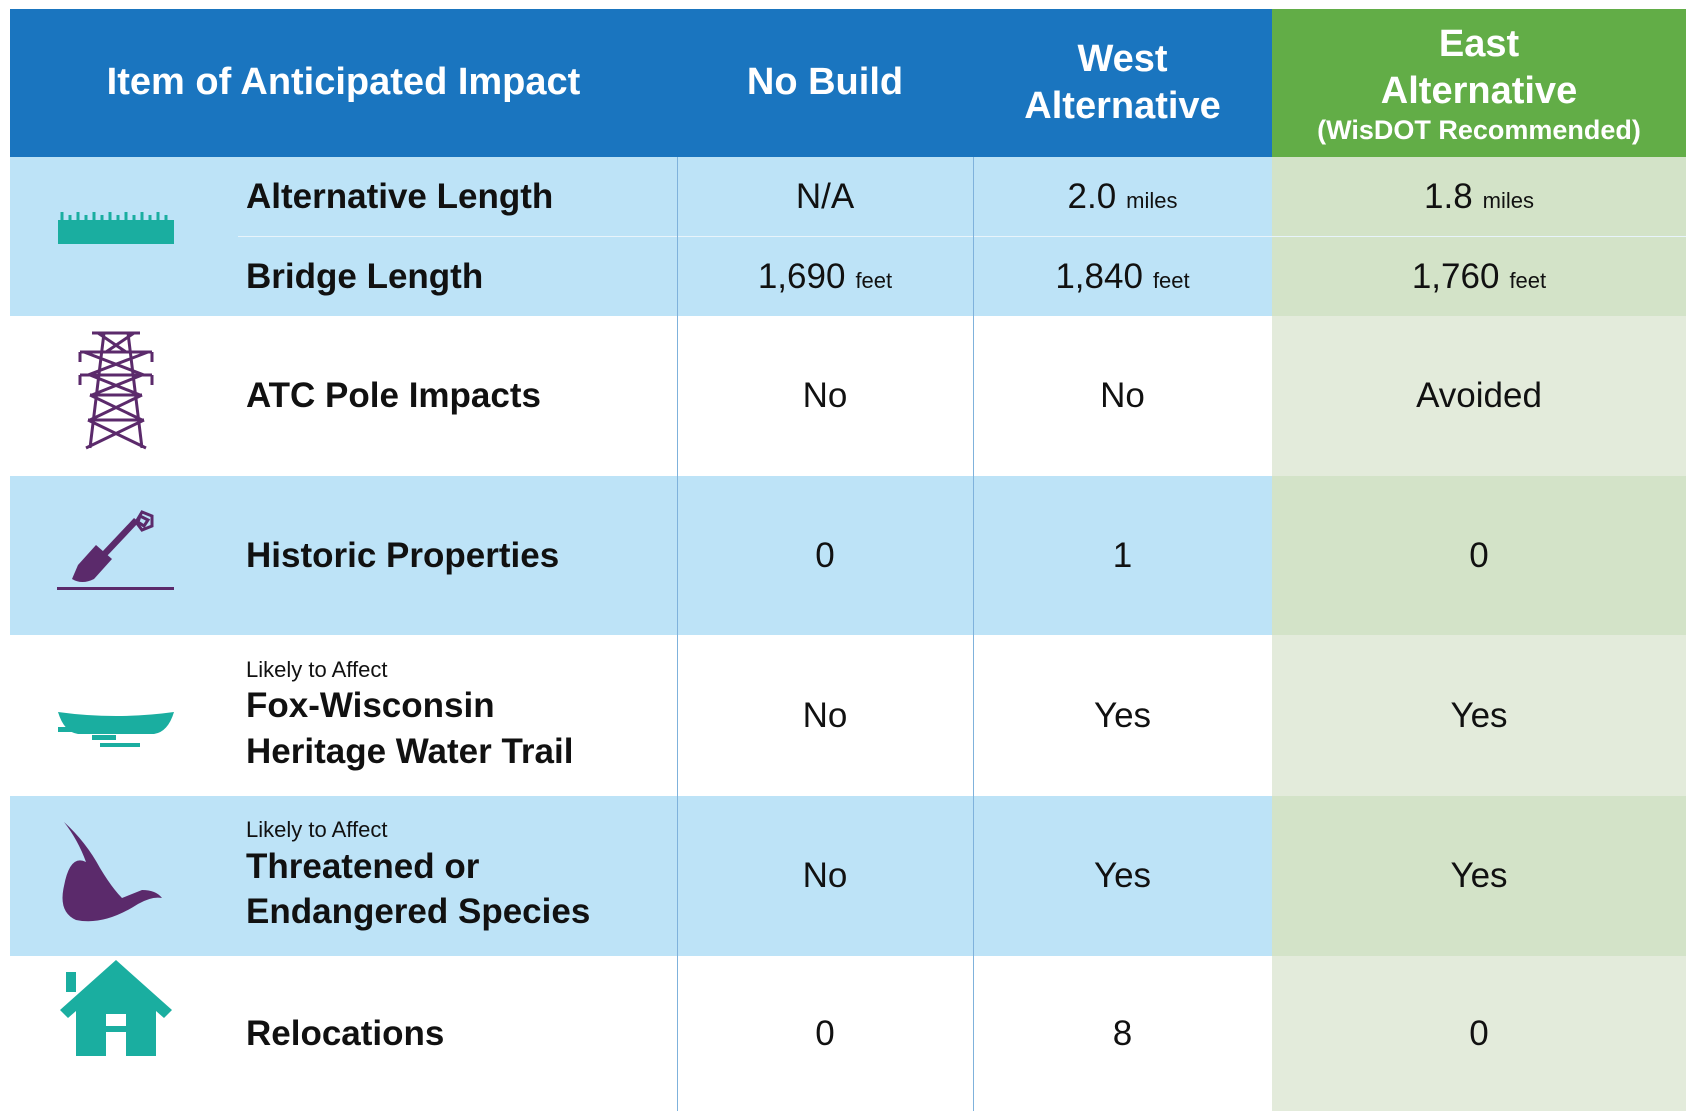 Image resolution: width=1686 pixels, height=1111 pixels. I want to click on value: N/A, so click(825, 196).